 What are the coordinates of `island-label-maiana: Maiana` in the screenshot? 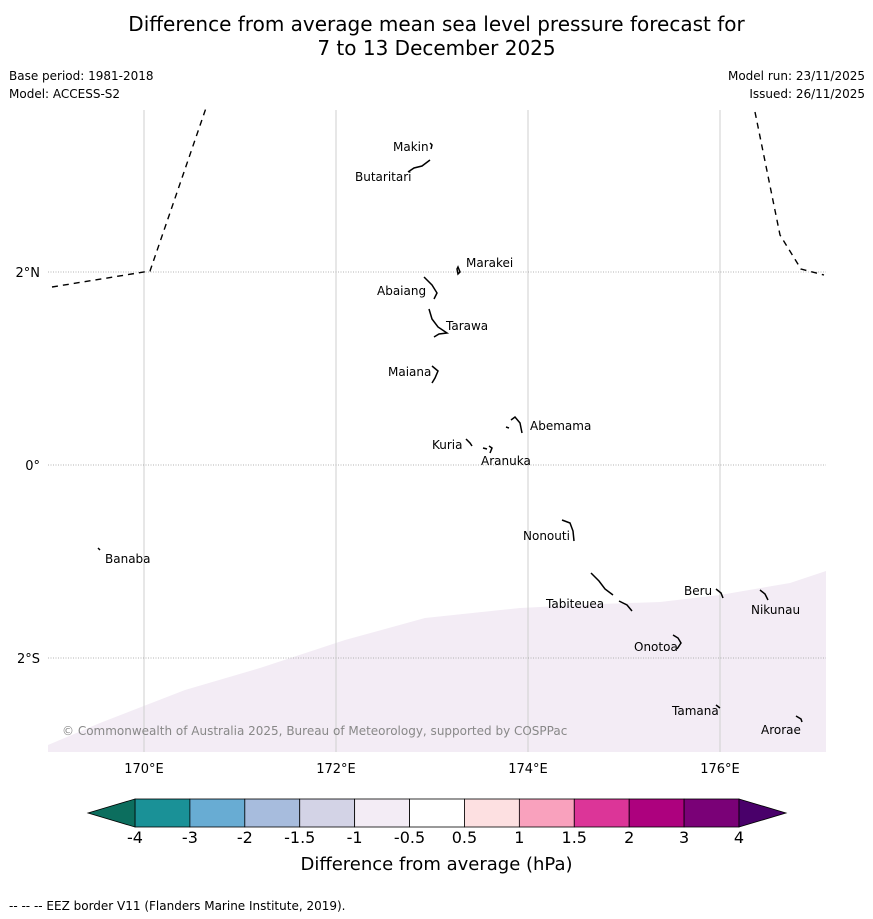 It's located at (409, 372).